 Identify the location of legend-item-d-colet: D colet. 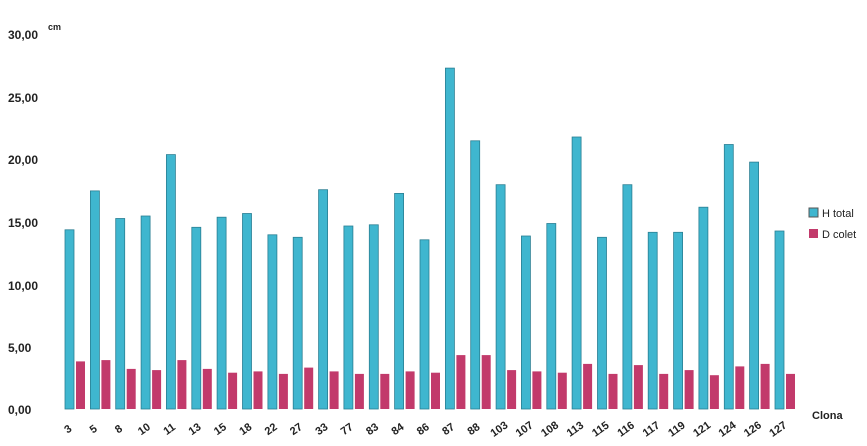
(832, 235).